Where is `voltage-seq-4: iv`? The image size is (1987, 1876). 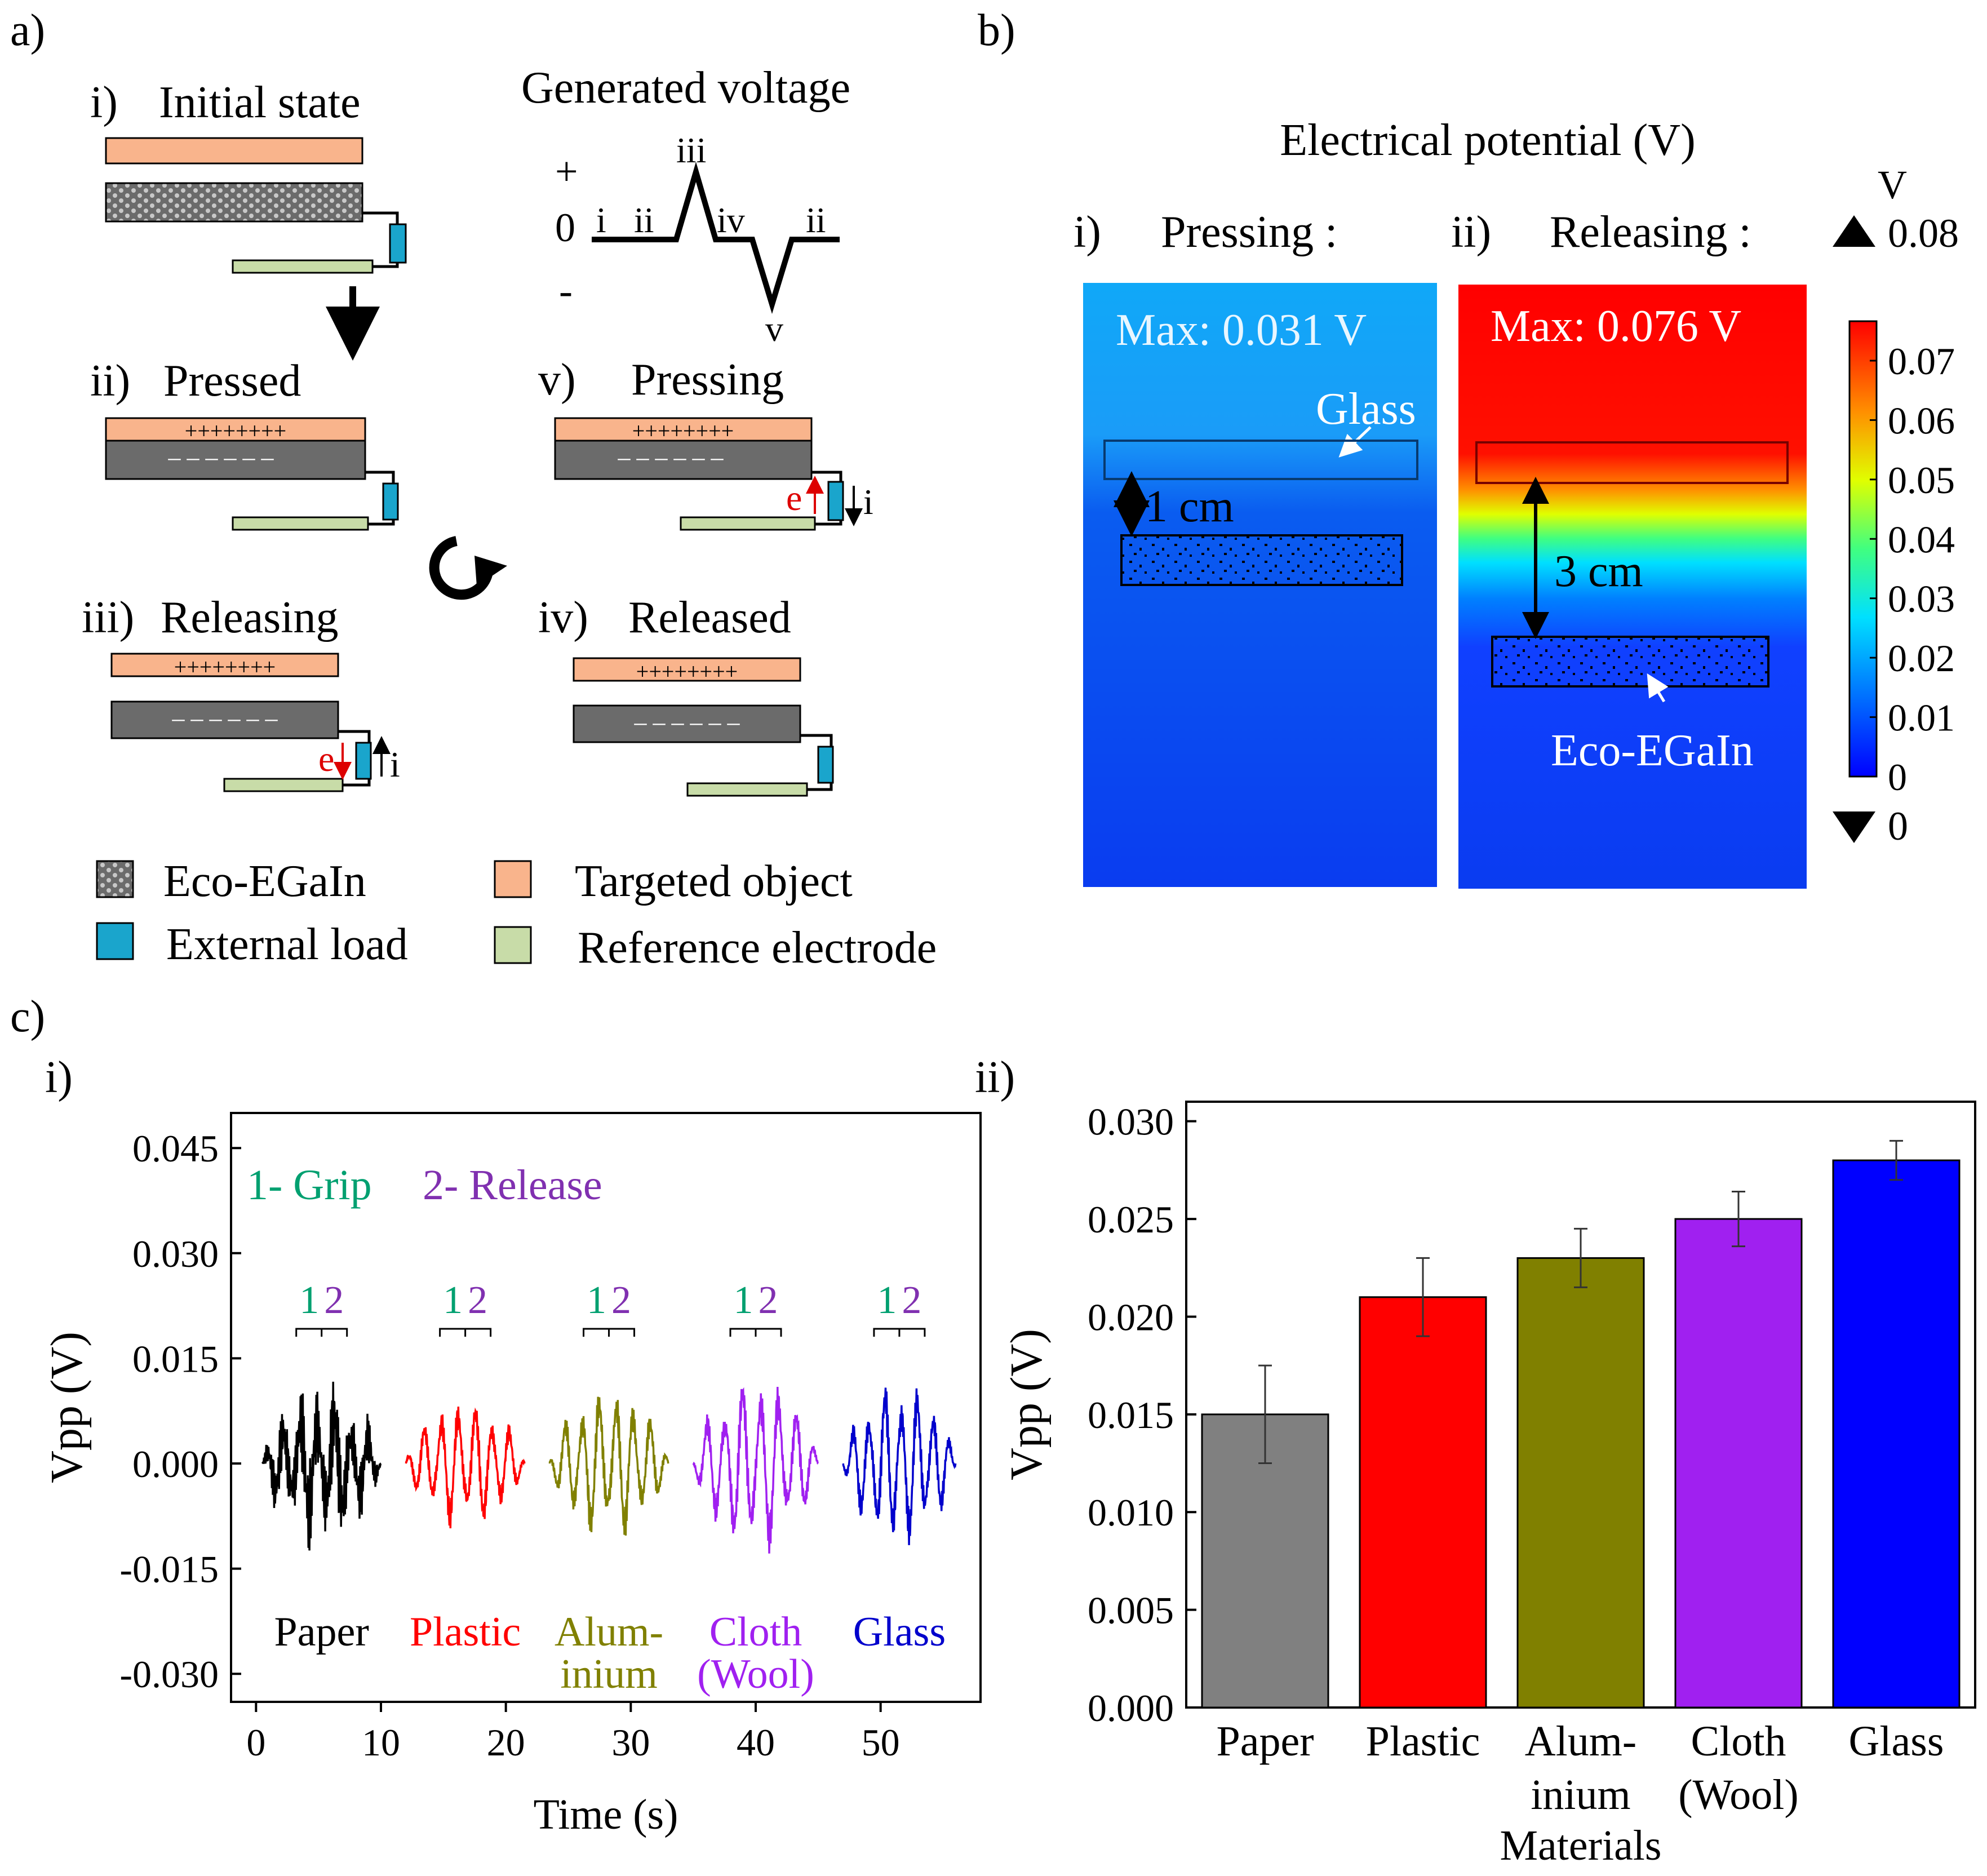
voltage-seq-4: iv is located at coordinates (731, 220).